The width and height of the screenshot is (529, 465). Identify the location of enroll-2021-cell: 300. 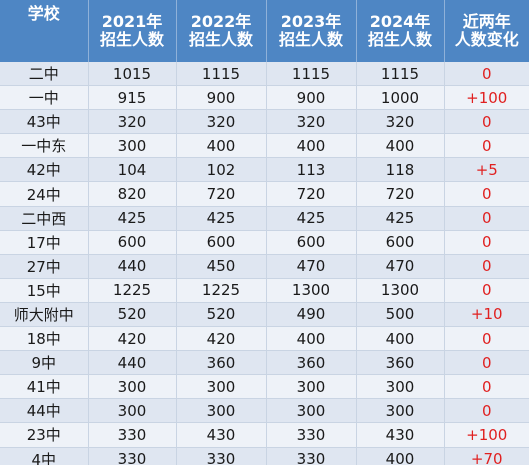
(132, 411).